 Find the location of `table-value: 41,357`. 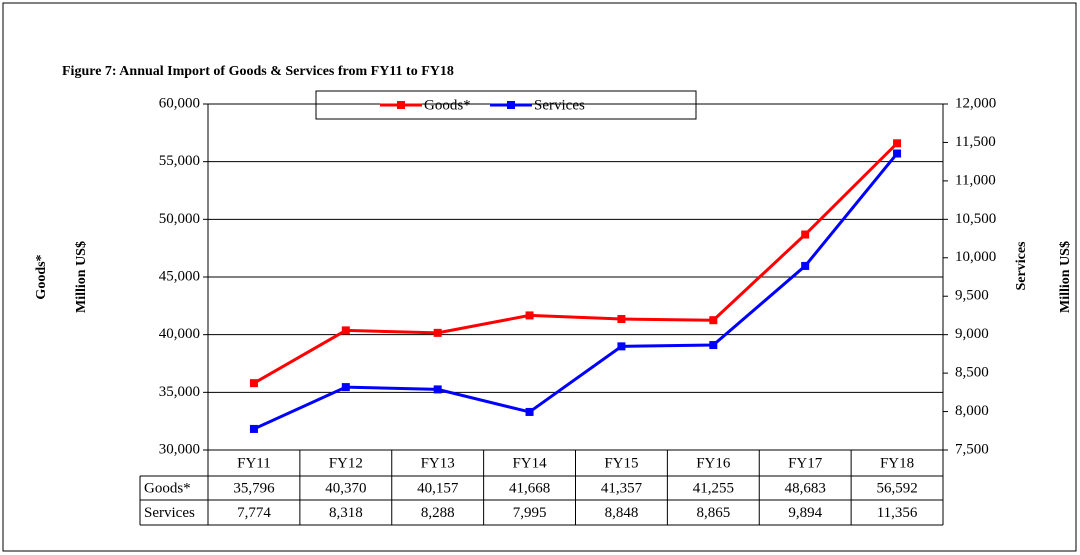

table-value: 41,357 is located at coordinates (622, 488).